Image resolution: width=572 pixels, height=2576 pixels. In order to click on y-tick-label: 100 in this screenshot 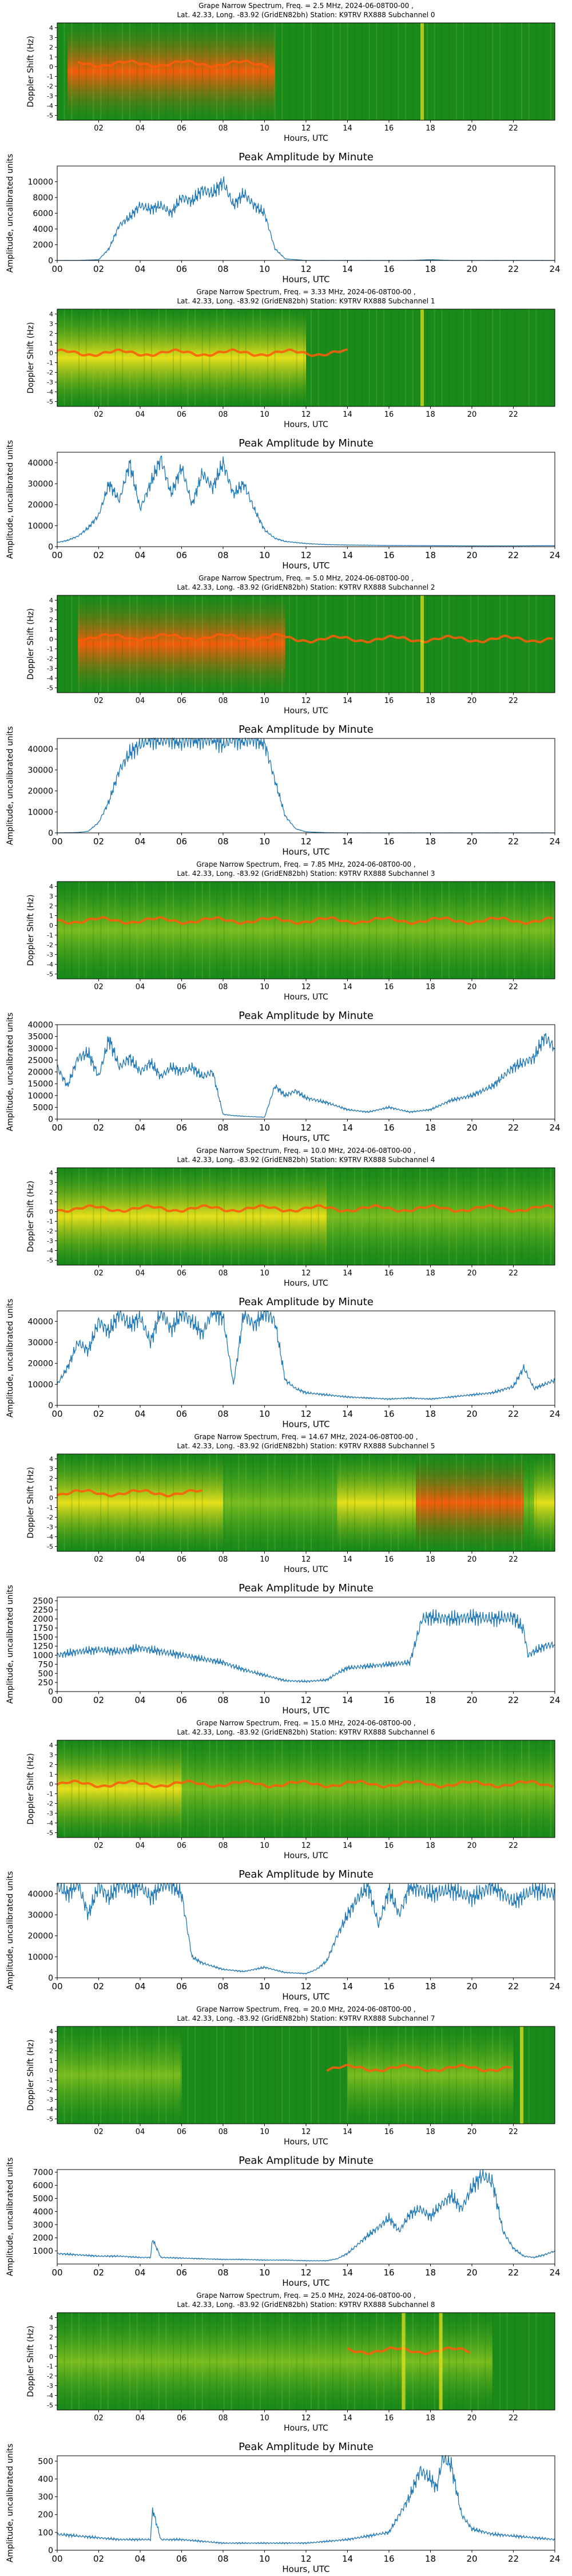, I will do `click(45, 2533)`.